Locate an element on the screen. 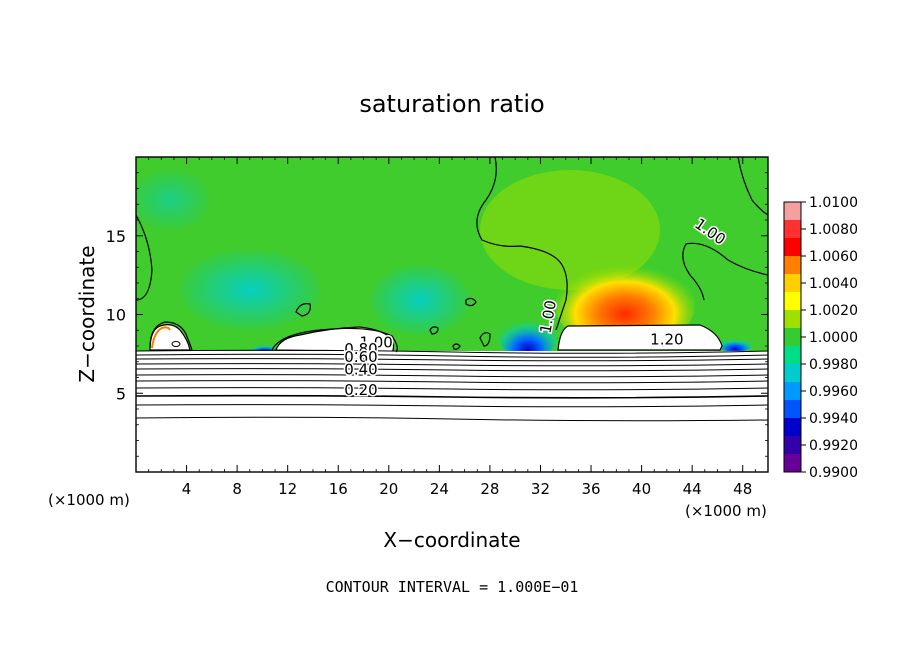 The width and height of the screenshot is (904, 654). x-tick-label: 20 is located at coordinates (388, 489).